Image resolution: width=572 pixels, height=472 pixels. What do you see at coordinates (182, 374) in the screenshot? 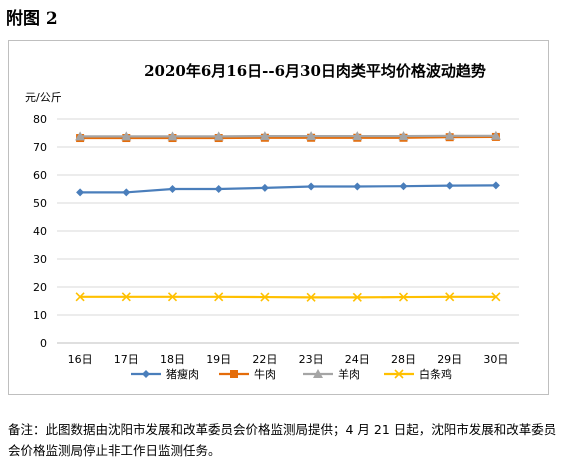
I see `legend-label: 猪瘦肉` at bounding box center [182, 374].